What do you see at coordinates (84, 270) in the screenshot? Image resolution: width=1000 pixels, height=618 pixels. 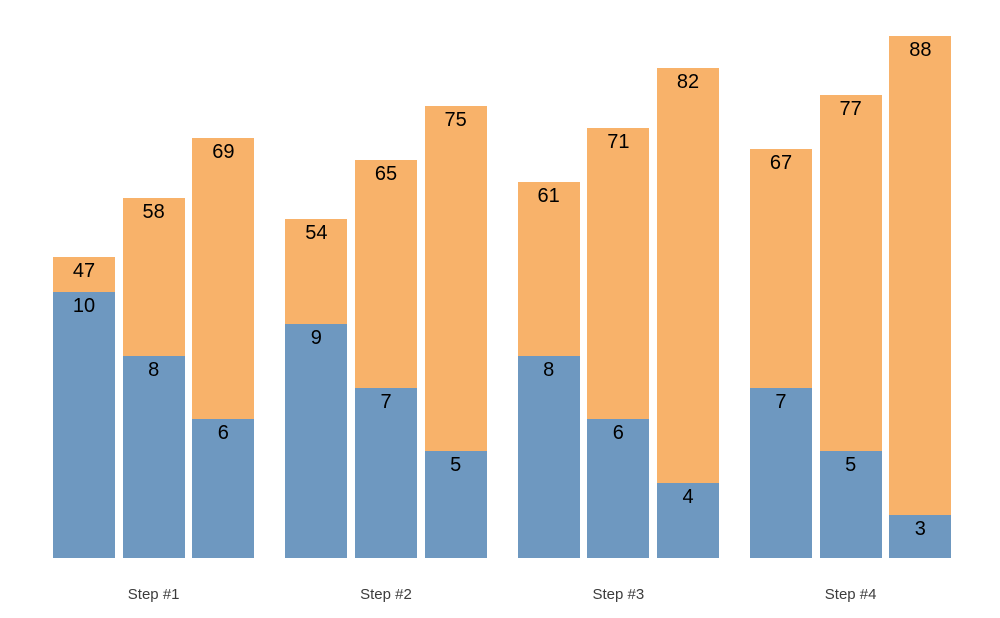 I see `bar-total-value-label: 47` at bounding box center [84, 270].